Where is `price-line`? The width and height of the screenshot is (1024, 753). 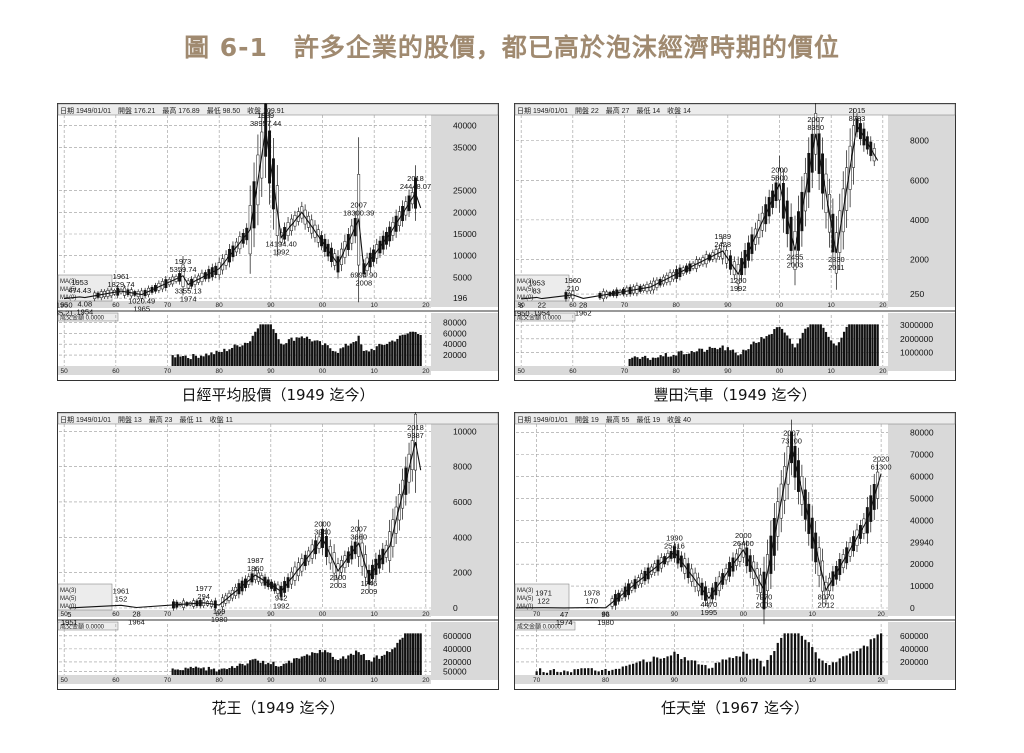
price-line is located at coordinates (698, 528).